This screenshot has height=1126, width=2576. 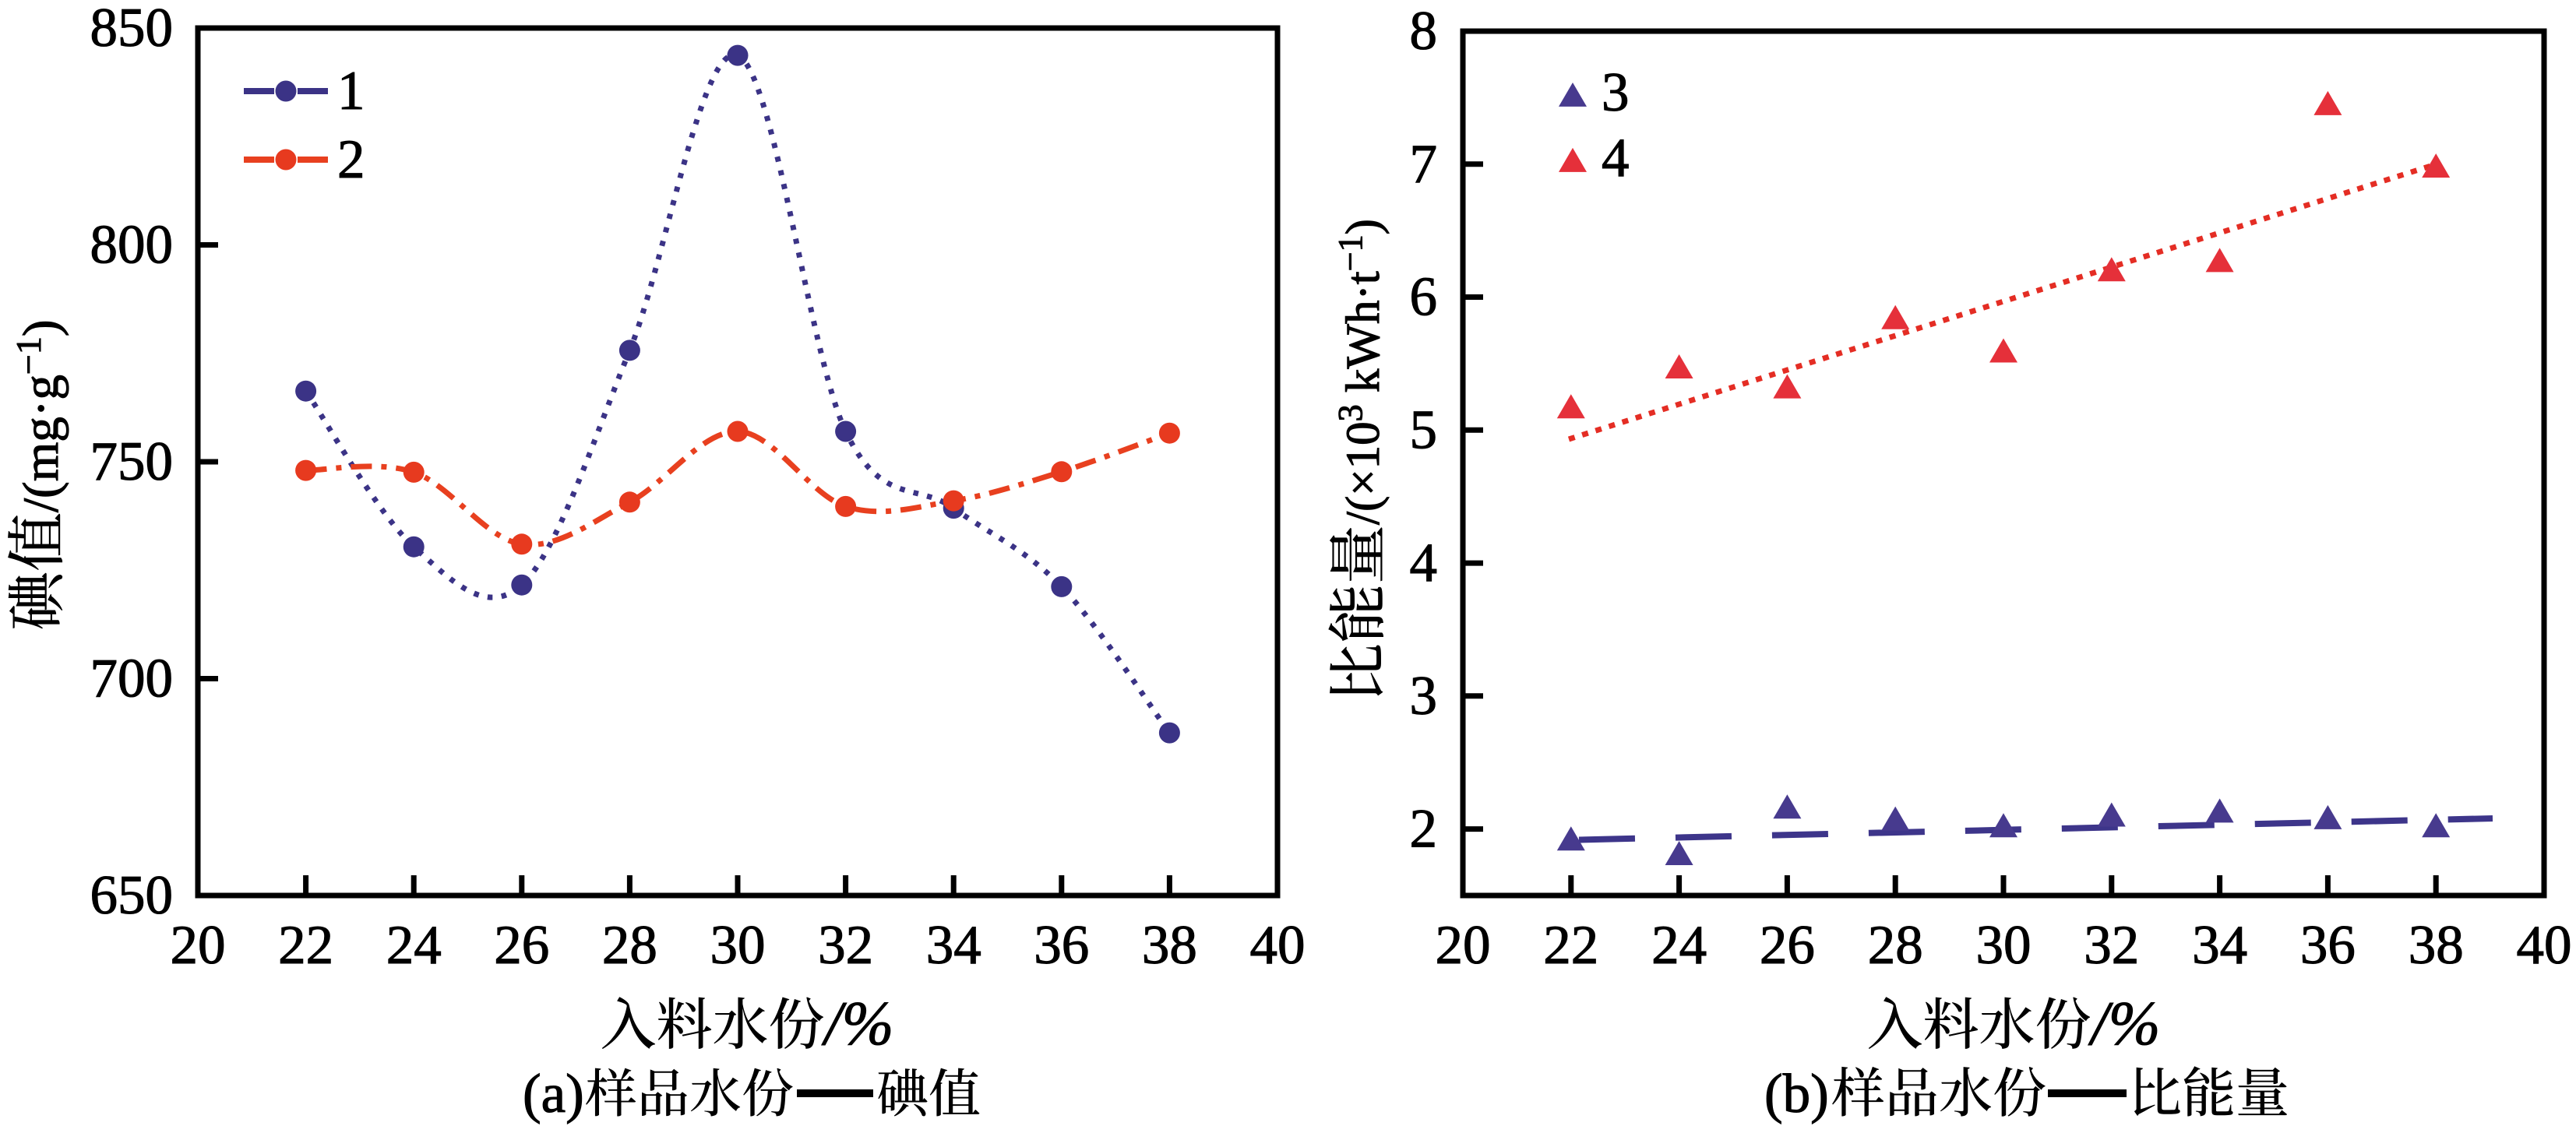 I want to click on svg-text: 700, so click(x=132, y=679).